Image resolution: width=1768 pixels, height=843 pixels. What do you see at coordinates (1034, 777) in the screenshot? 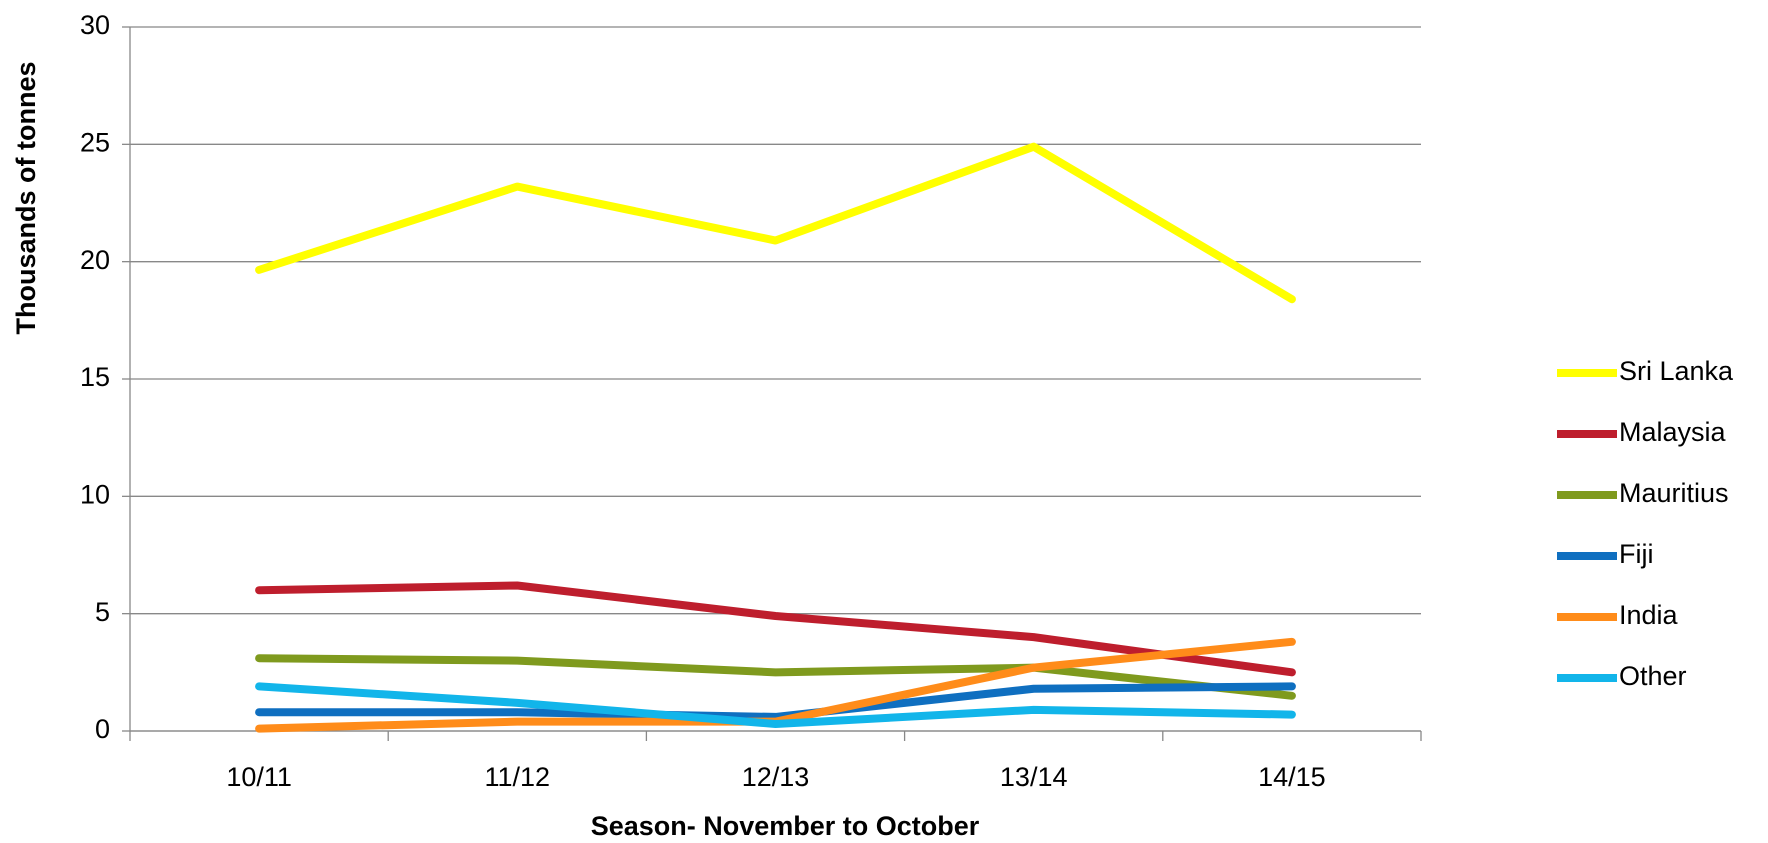
I see `x-tick-label: 13/14` at bounding box center [1034, 777].